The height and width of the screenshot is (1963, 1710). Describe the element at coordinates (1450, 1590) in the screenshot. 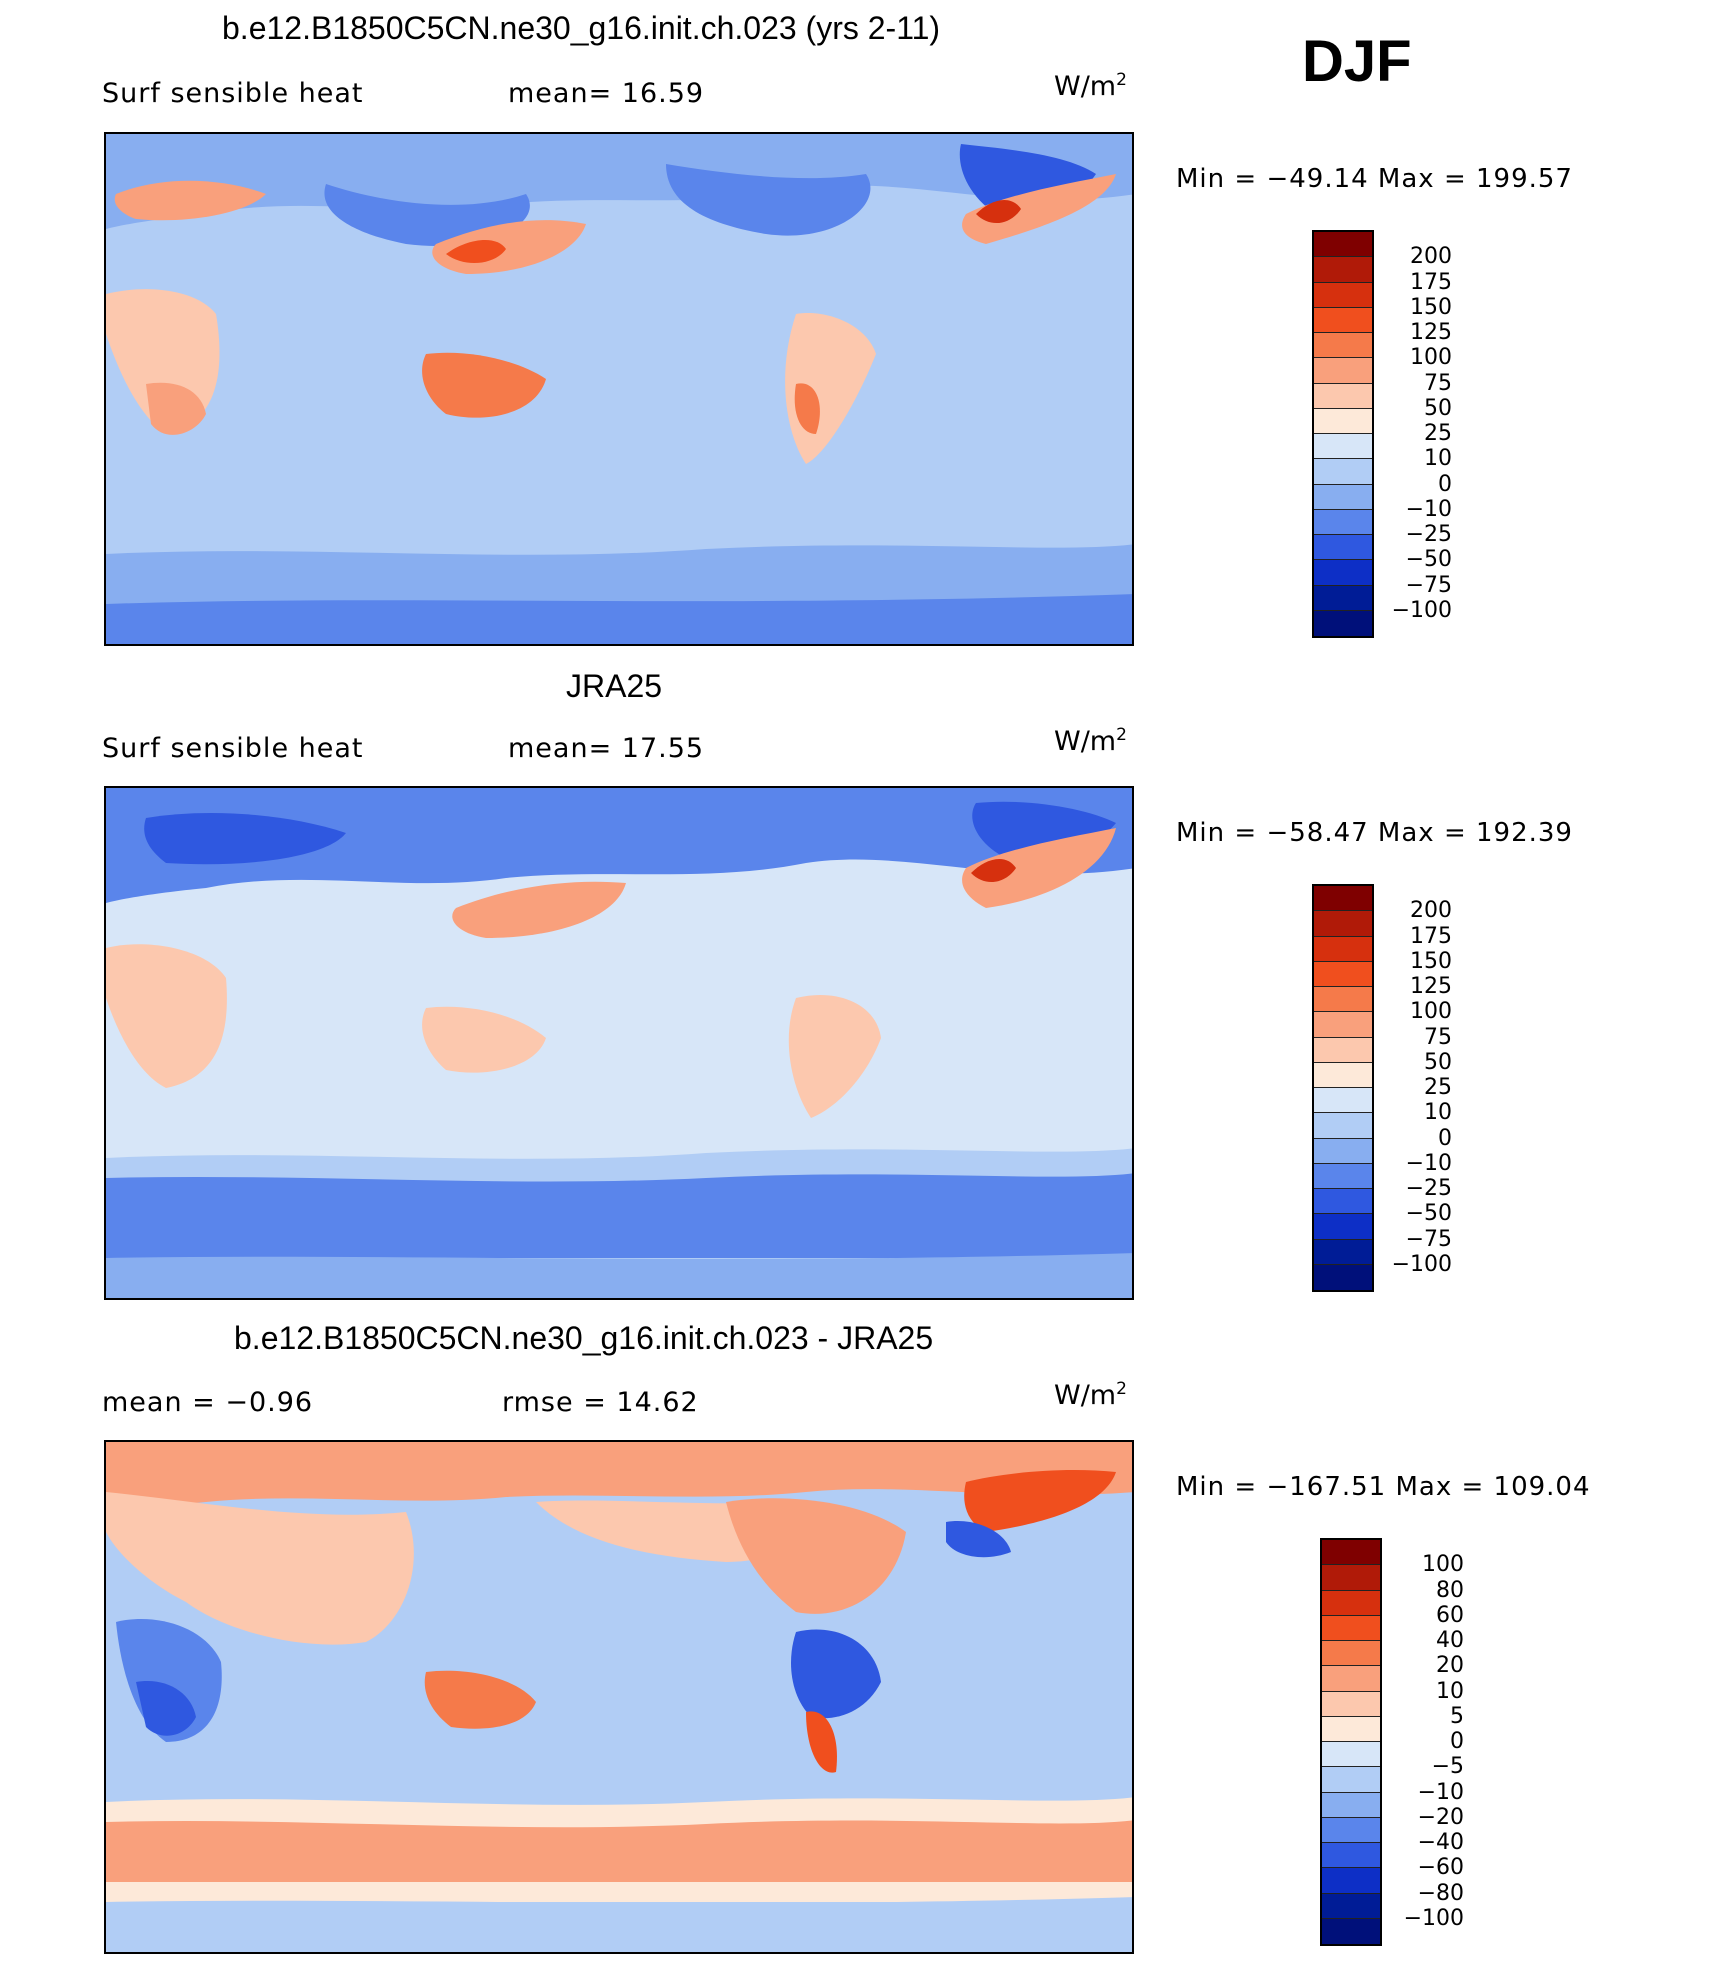

I see `colorbar-tick-label: 80` at that location.